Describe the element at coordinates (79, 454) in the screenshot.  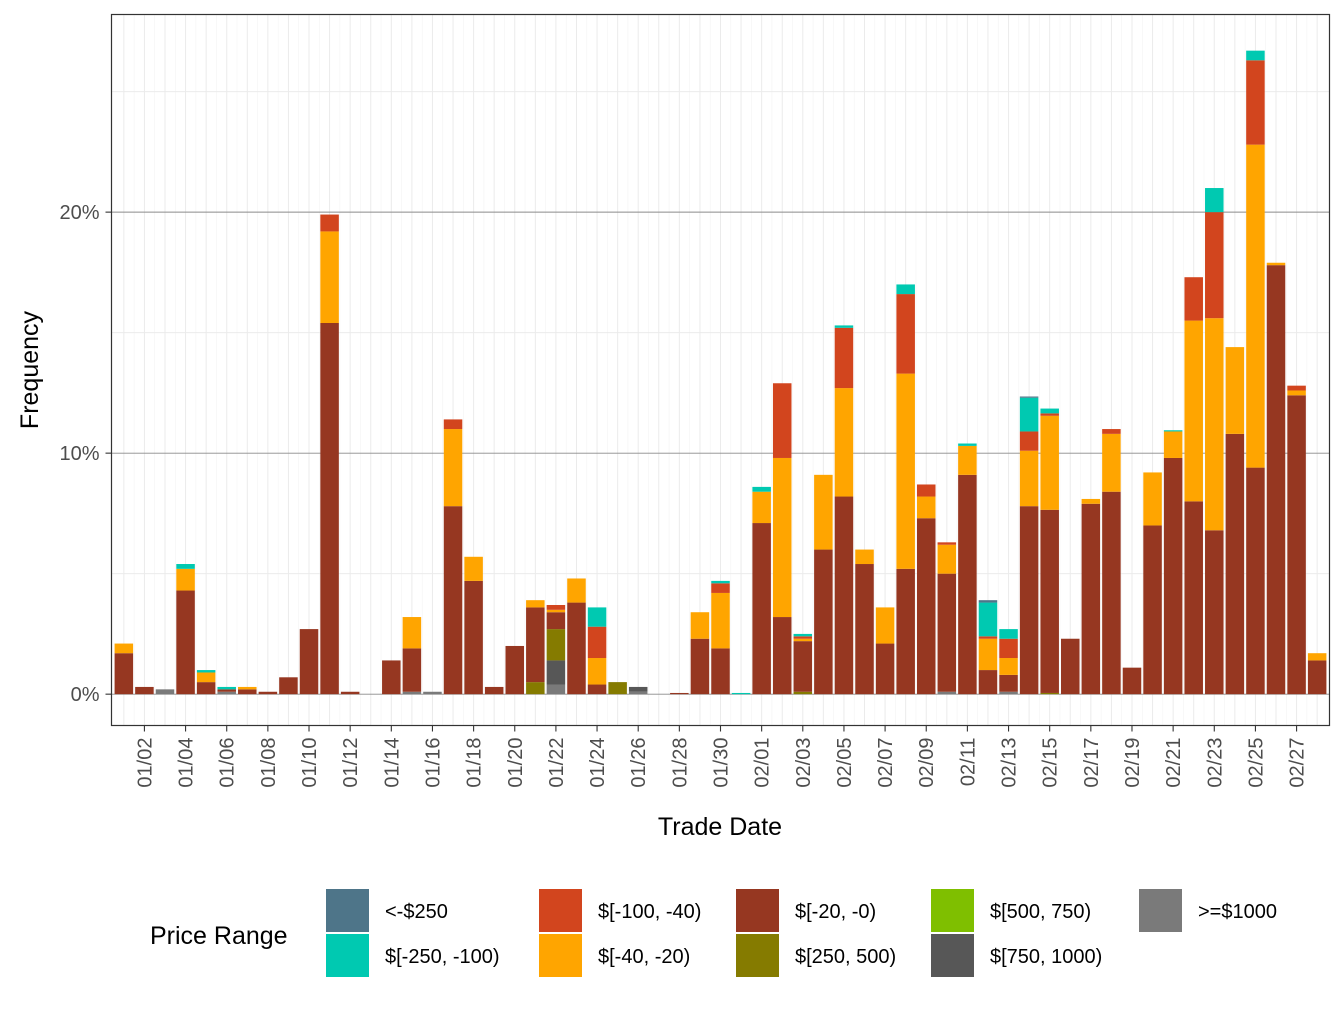
I see `y-tick-label: 10%` at that location.